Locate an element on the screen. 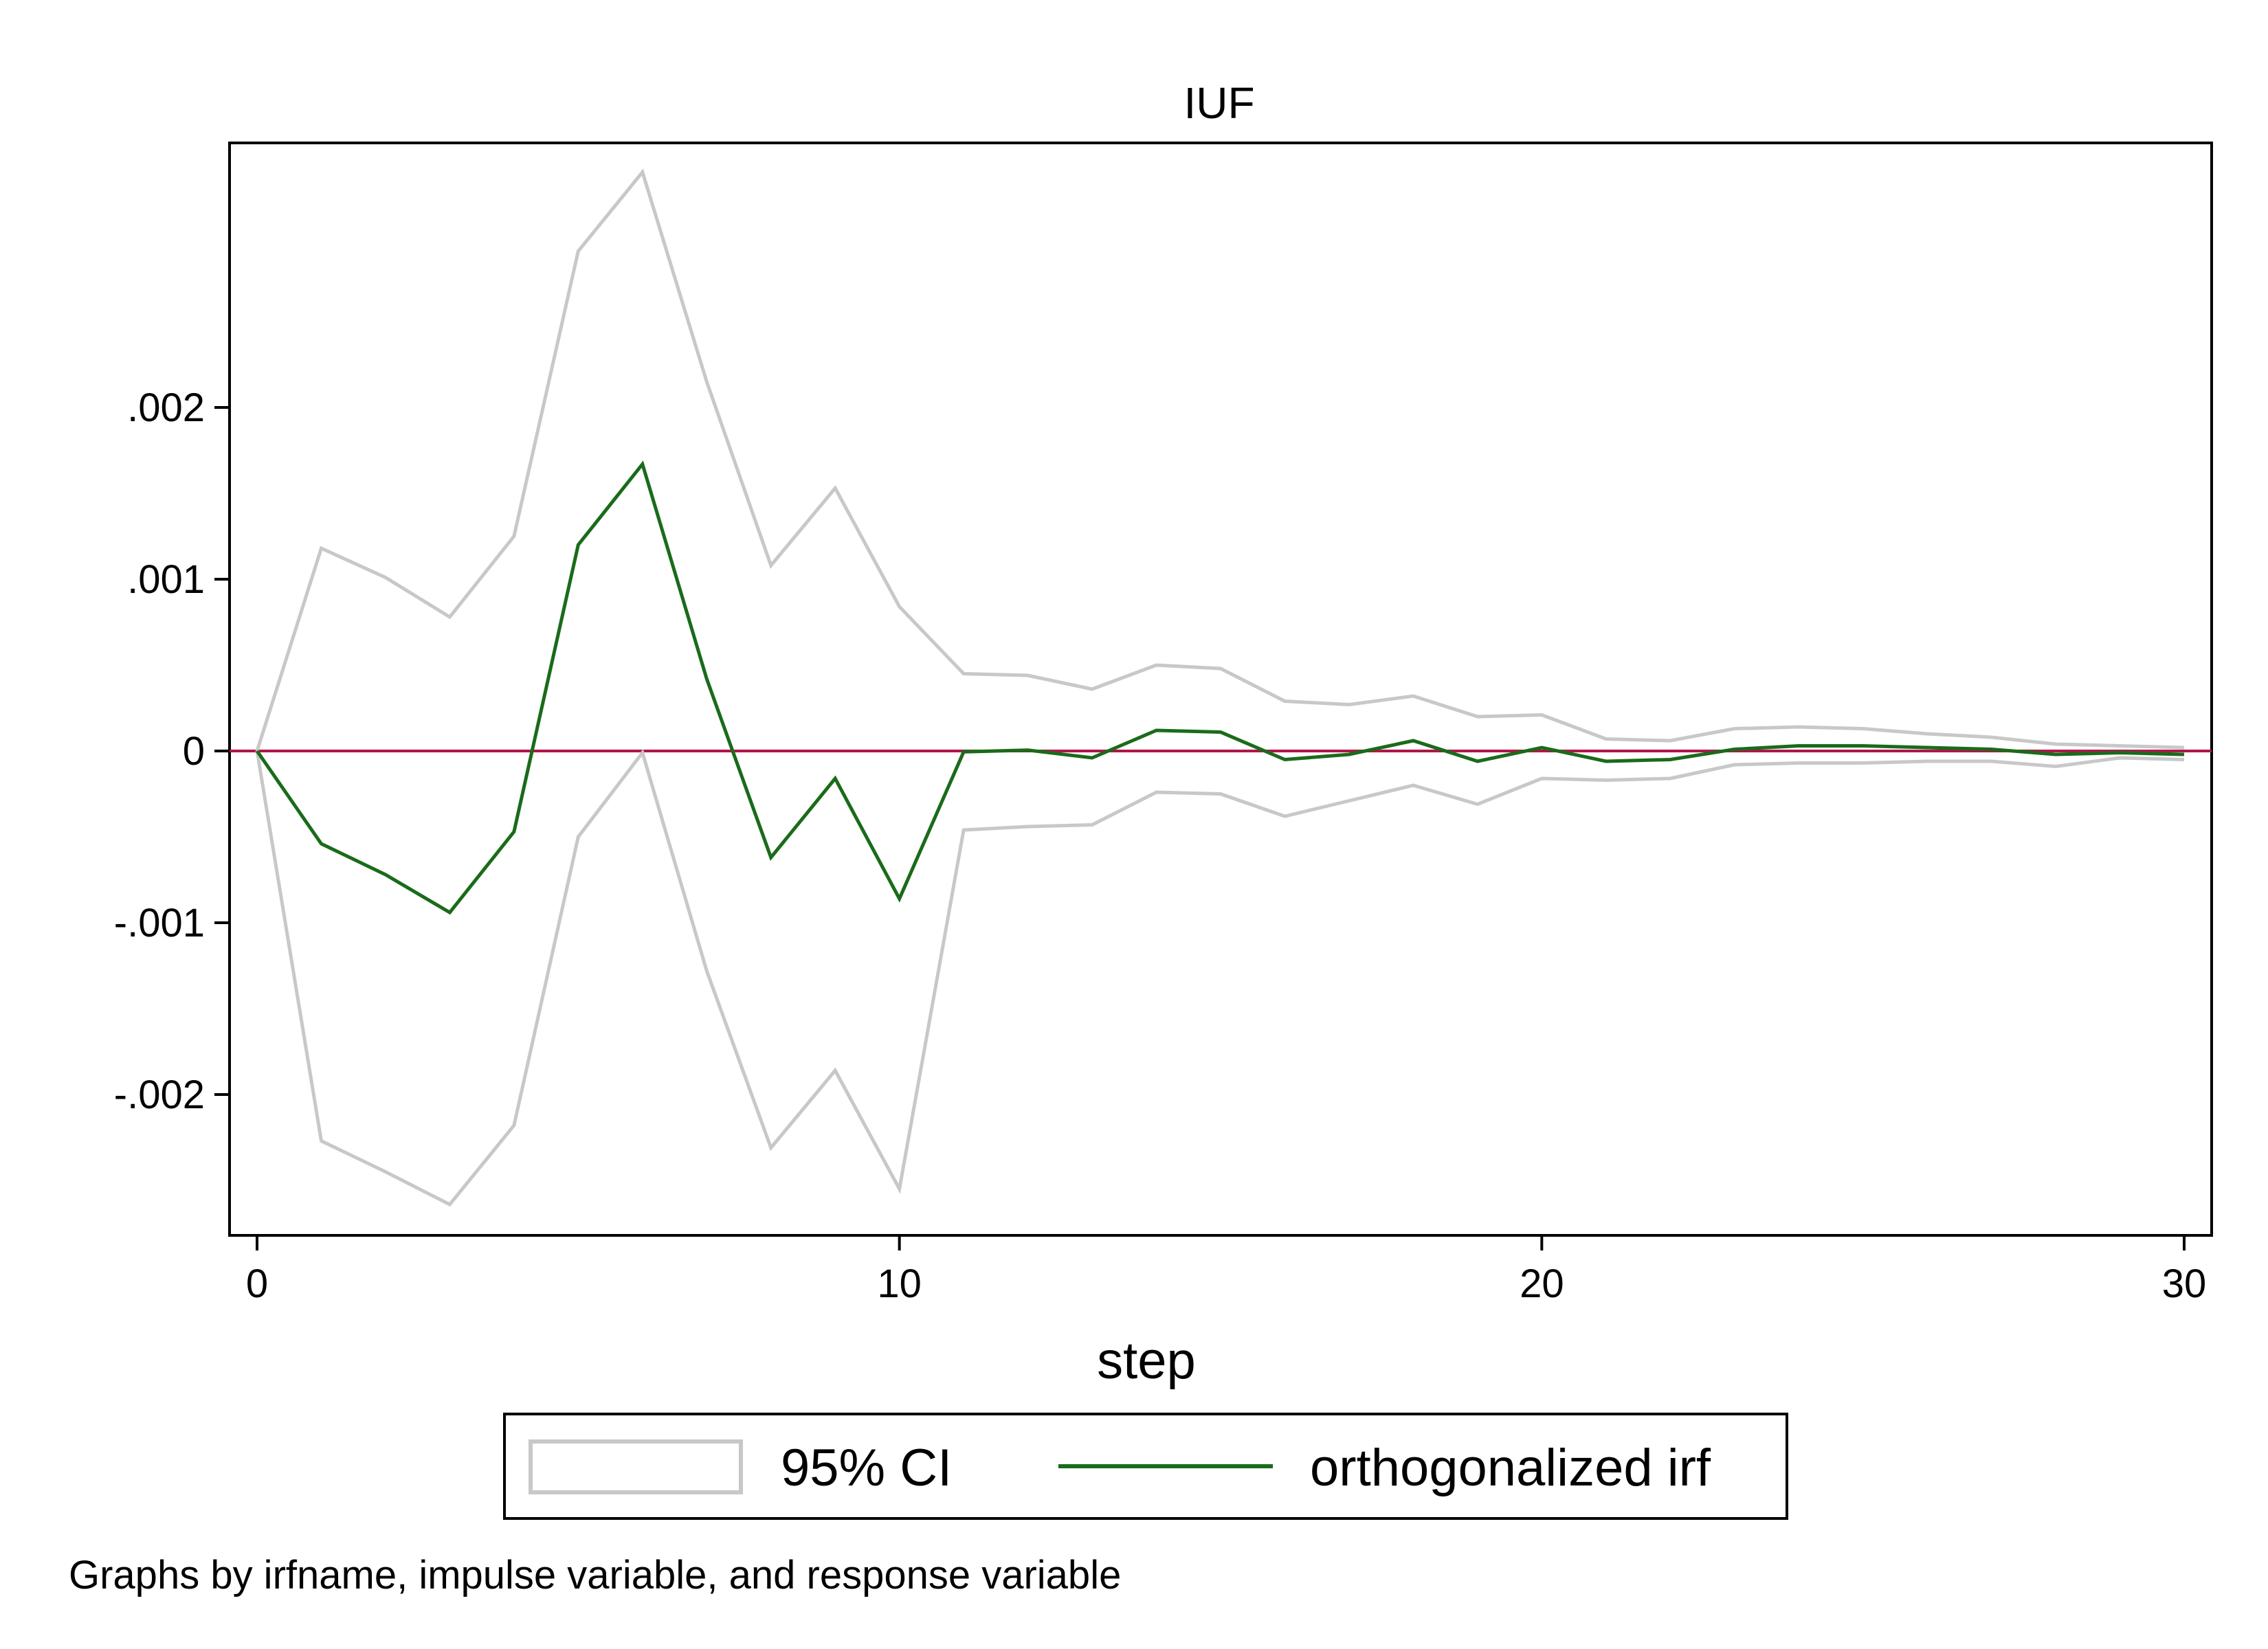 The height and width of the screenshot is (1649, 2268). panel-title: IUF is located at coordinates (1218, 103).